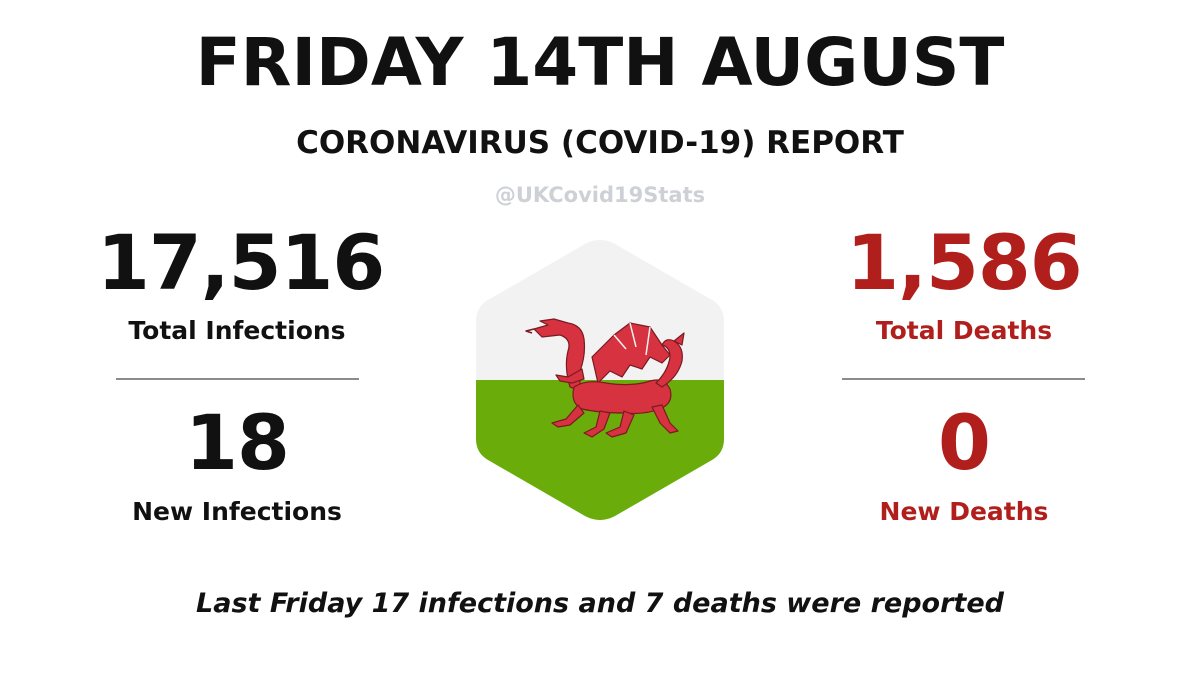  I want to click on total-infections-label: Total Infections, so click(237, 330).